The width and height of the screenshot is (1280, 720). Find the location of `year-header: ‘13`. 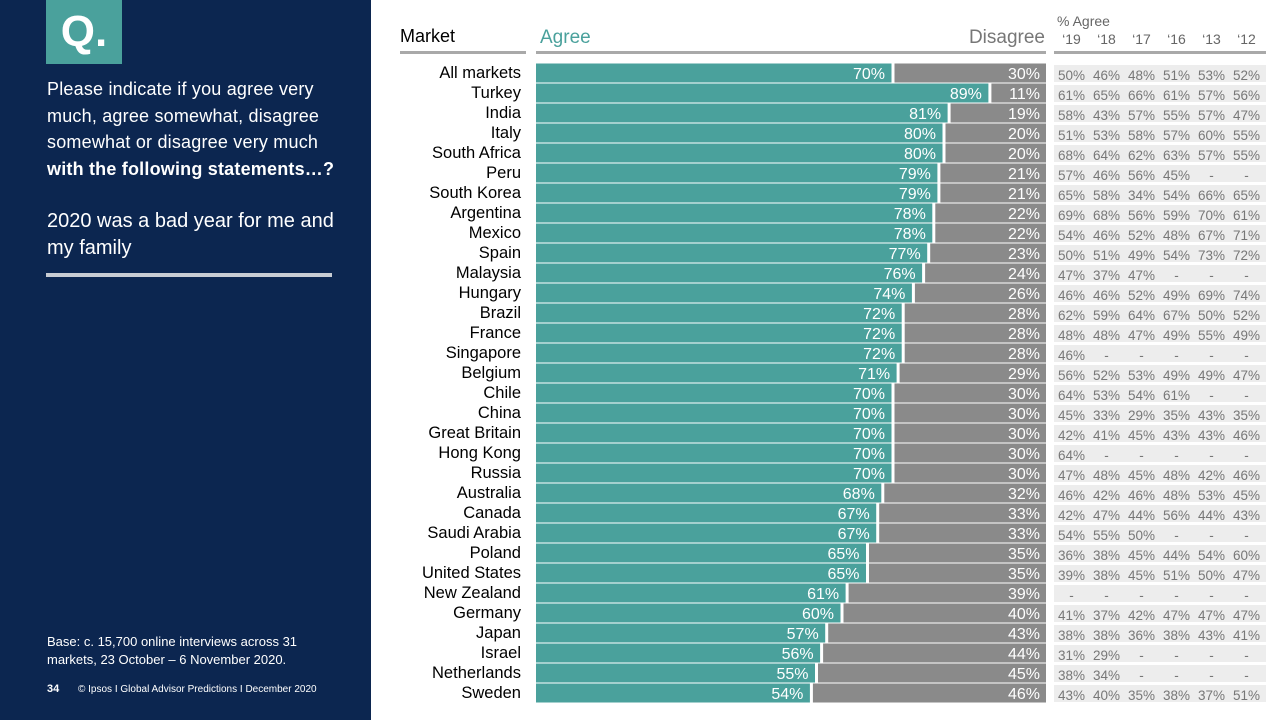

year-header: ‘13 is located at coordinates (1211, 39).